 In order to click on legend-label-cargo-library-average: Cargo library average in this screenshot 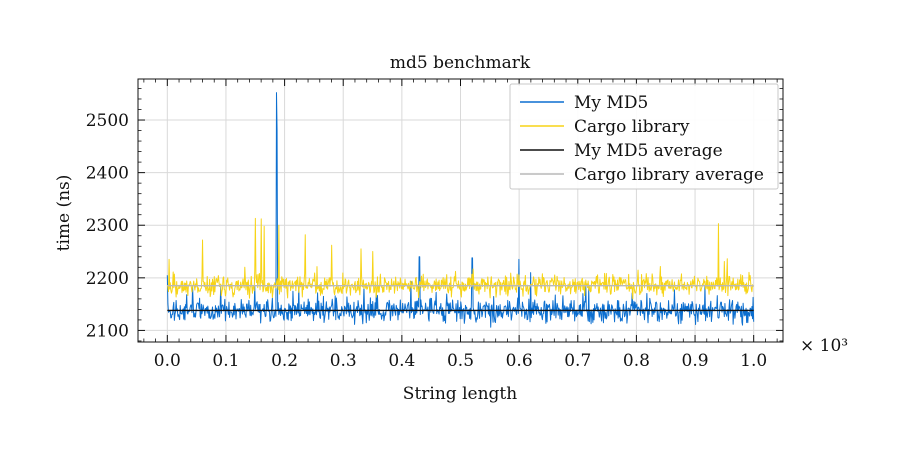, I will do `click(669, 175)`.